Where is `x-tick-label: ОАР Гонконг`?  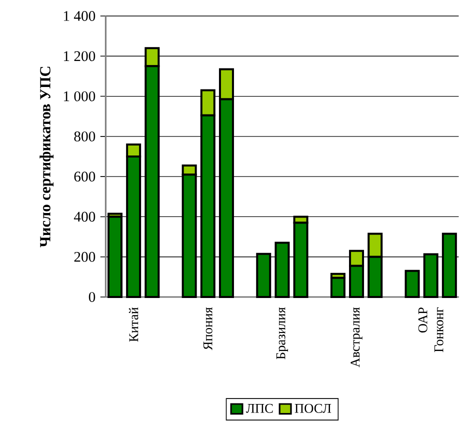
x-tick-label: ОАР Гонконг is located at coordinates (431, 329).